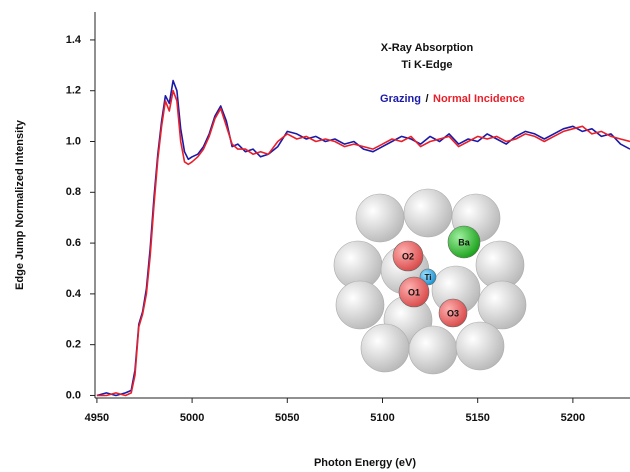 The image size is (630, 472). Describe the element at coordinates (73, 345) in the screenshot. I see `y-tick-label: 0.2` at that location.